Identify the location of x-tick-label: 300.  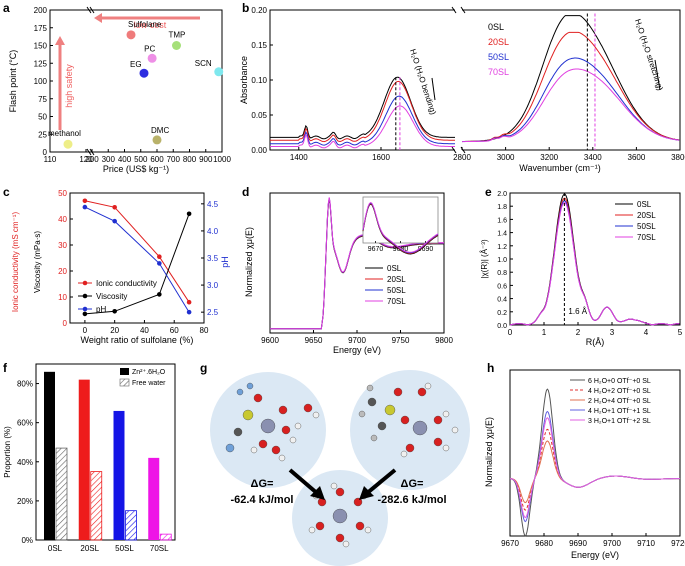
(109, 159).